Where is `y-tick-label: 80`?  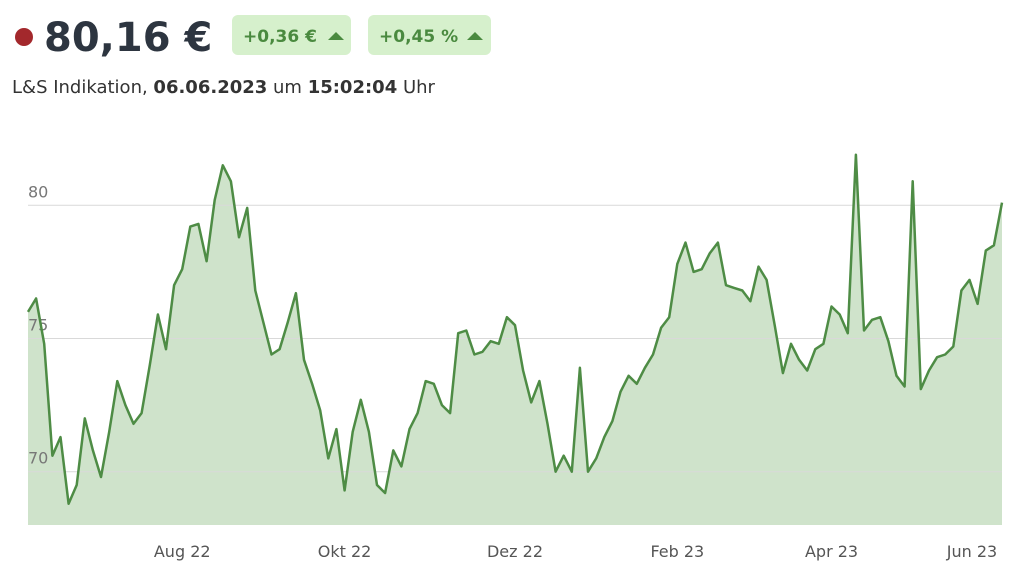 y-tick-label: 80 is located at coordinates (38, 191).